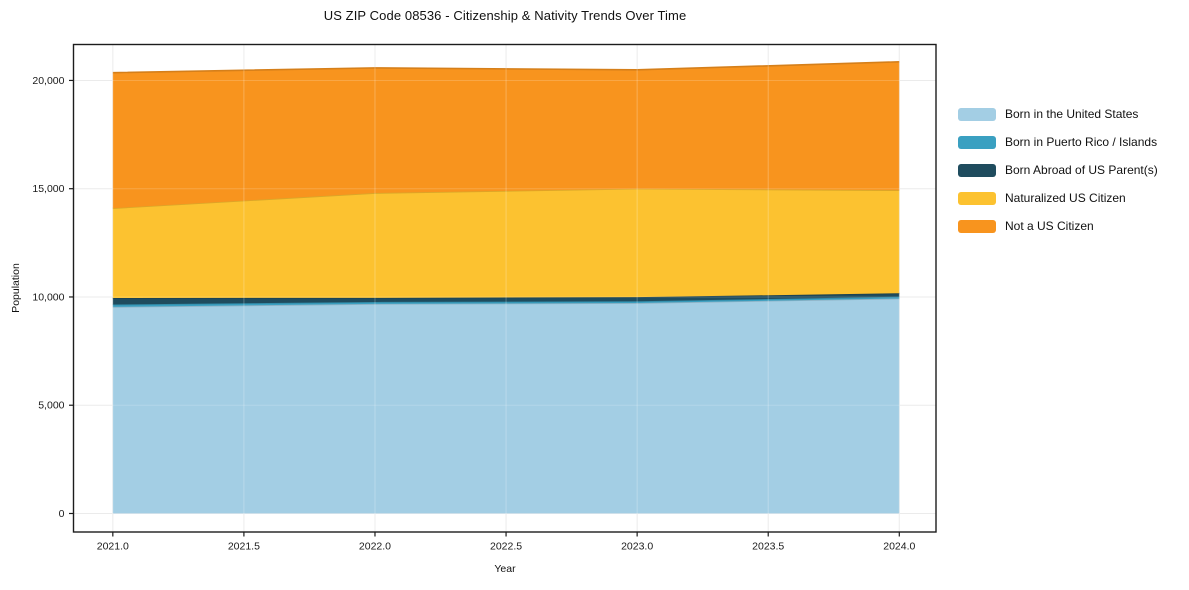 The height and width of the screenshot is (590, 1189). Describe the element at coordinates (1081, 170) in the screenshot. I see `legend-label: Born Abroad of US Parent(s)` at that location.